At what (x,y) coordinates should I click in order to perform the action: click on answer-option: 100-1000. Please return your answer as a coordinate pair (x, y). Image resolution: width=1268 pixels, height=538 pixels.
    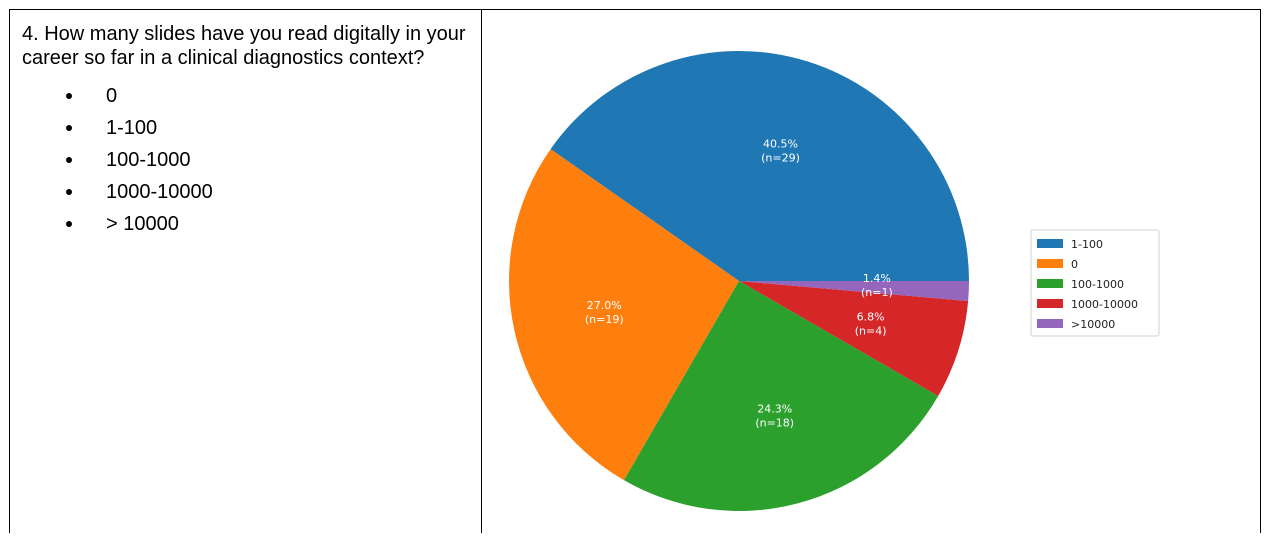
    Looking at the image, I should click on (247, 160).